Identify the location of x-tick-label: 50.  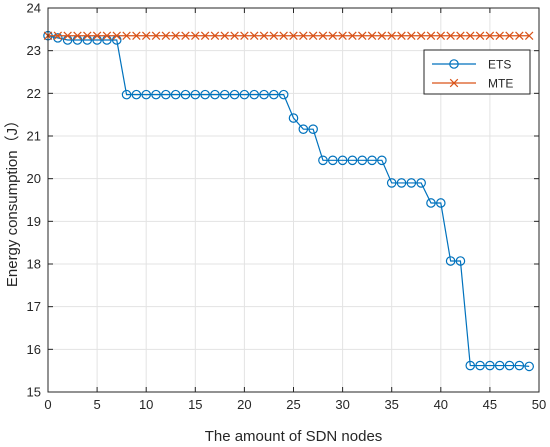
(539, 404).